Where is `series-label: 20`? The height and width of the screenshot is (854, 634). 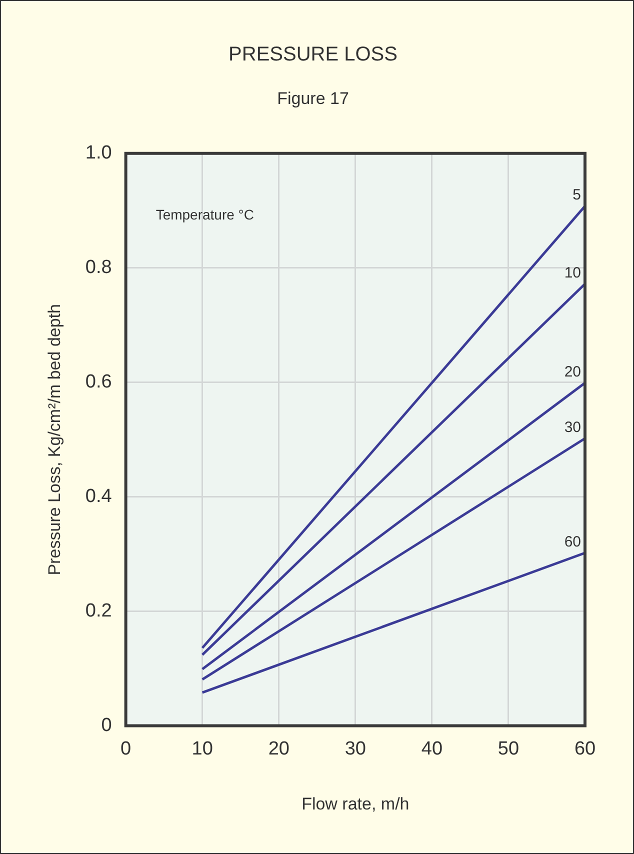
series-label: 20 is located at coordinates (572, 372).